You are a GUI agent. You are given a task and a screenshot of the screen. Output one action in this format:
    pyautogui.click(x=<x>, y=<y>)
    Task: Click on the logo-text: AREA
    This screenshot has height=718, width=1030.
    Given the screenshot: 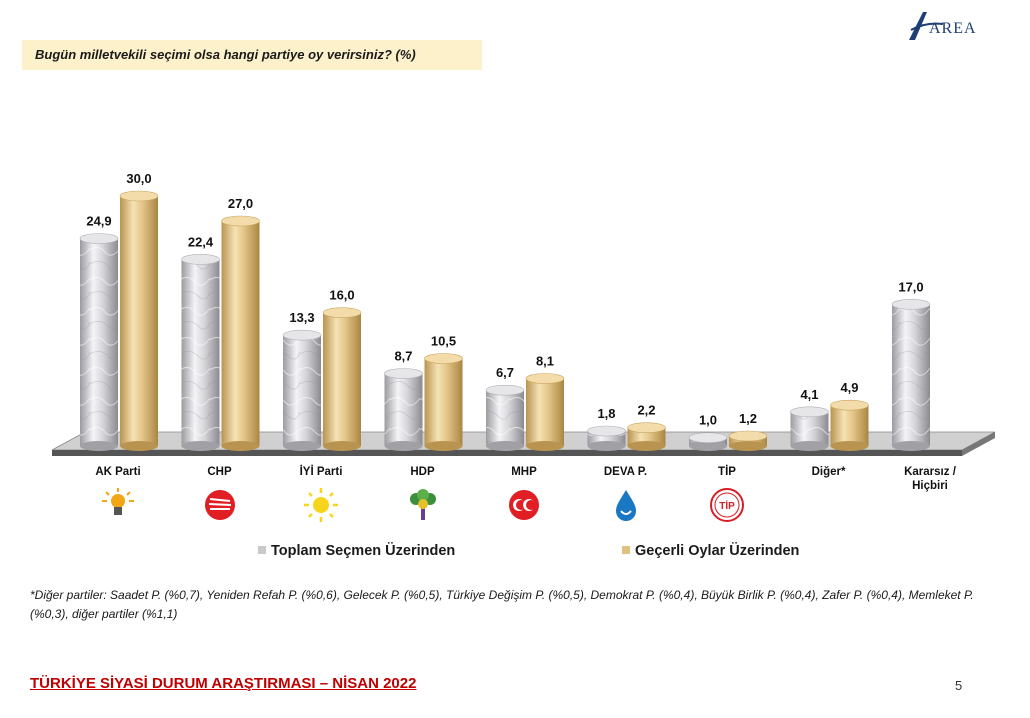 What is the action you would take?
    pyautogui.click(x=953, y=28)
    